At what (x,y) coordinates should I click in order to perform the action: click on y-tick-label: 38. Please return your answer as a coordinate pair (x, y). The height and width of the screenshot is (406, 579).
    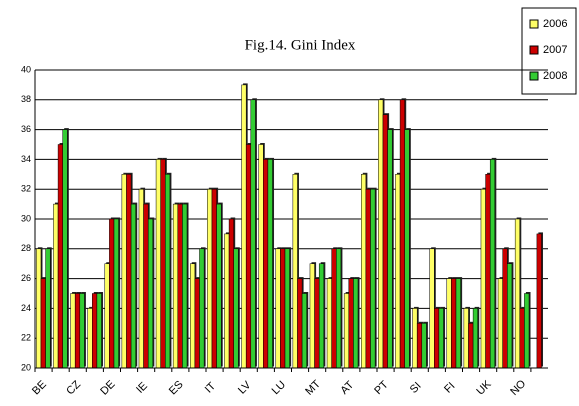
    Looking at the image, I should click on (26, 99).